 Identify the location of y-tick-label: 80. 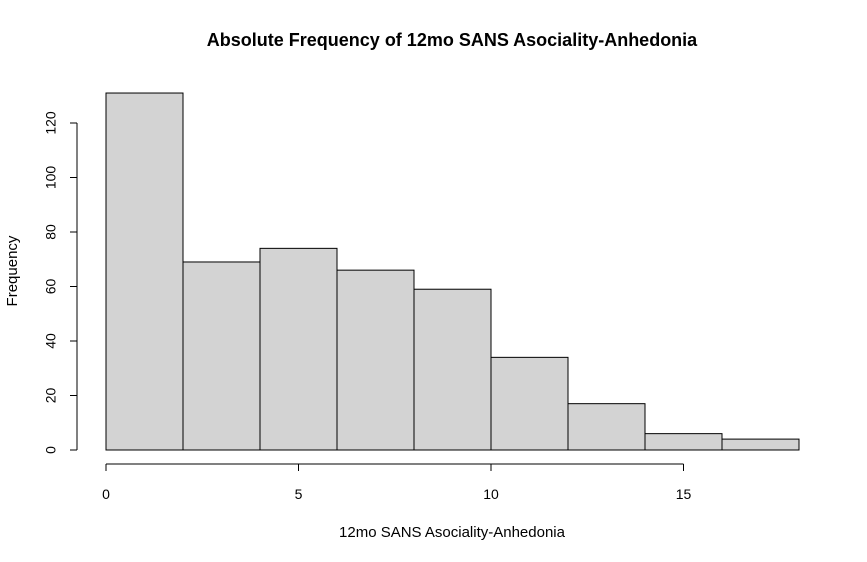
(51, 232).